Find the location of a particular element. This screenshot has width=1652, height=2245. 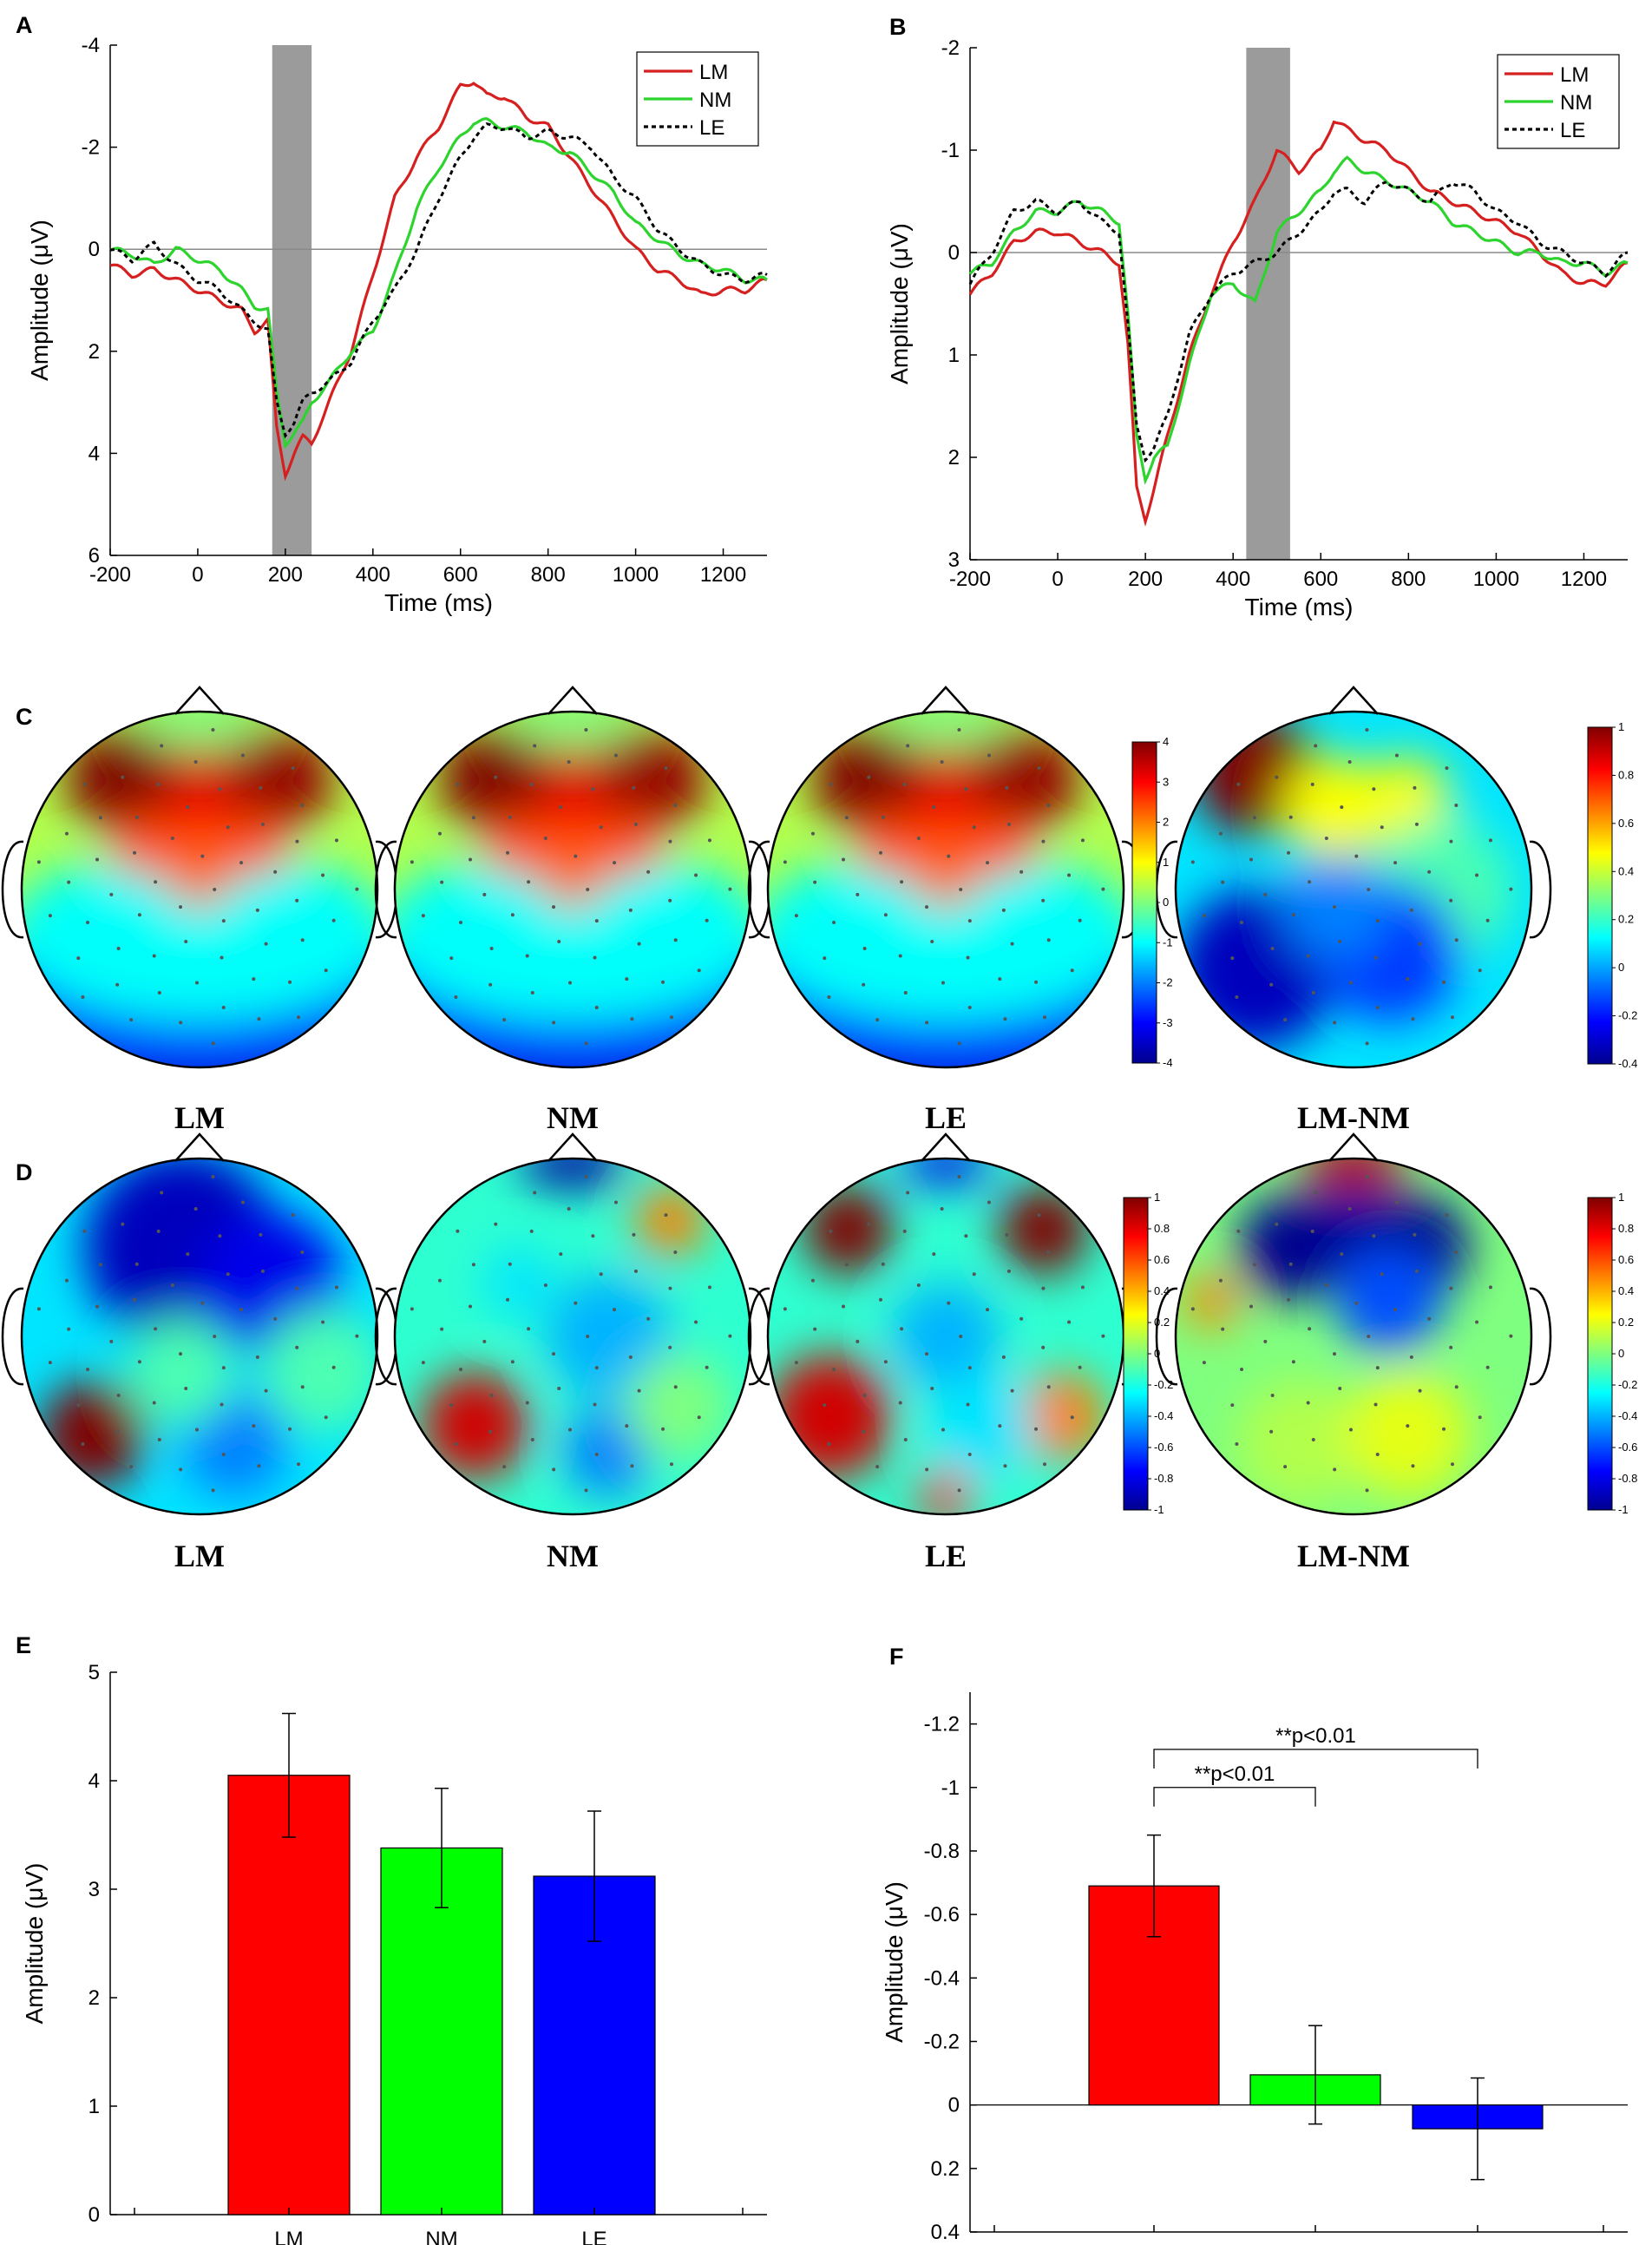

legend-label-LM: LM is located at coordinates (713, 72).